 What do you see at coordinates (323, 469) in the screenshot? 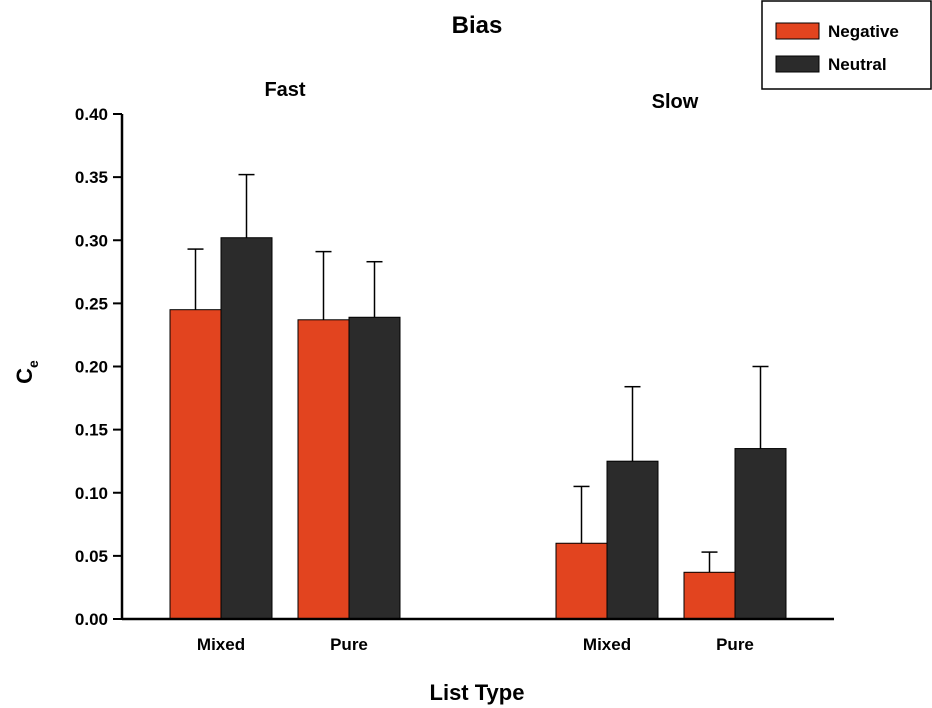
I see `bar-fast-pure-negative` at bounding box center [323, 469].